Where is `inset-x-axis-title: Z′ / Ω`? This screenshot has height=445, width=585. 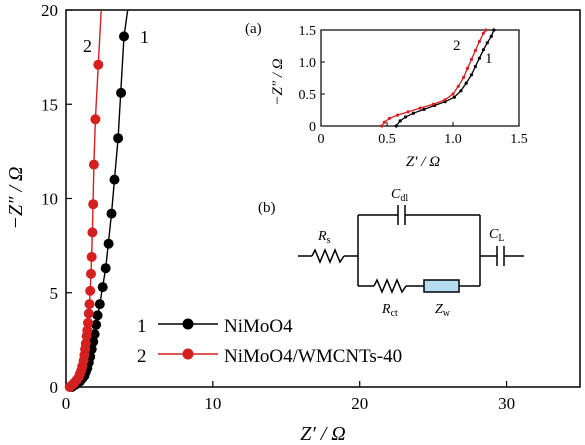 inset-x-axis-title: Z′ / Ω is located at coordinates (423, 162).